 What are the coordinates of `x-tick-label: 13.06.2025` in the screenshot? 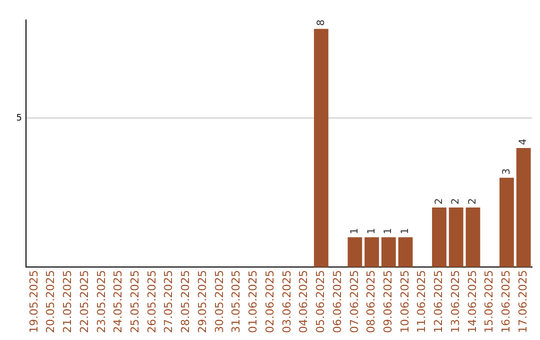 It's located at (455, 302).